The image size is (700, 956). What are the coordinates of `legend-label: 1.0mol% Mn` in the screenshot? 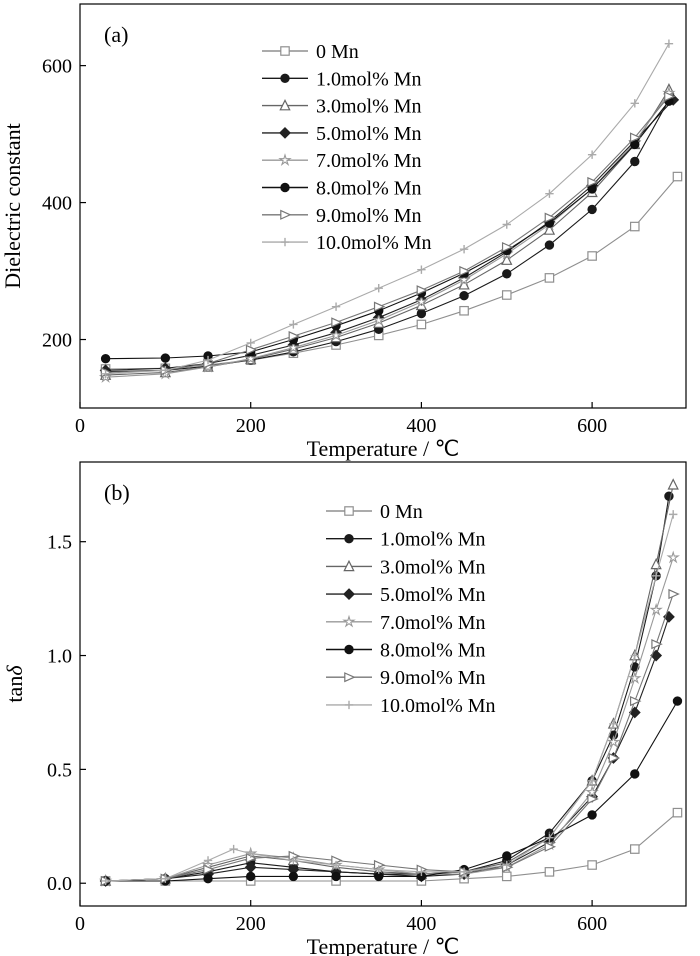 It's located at (433, 540).